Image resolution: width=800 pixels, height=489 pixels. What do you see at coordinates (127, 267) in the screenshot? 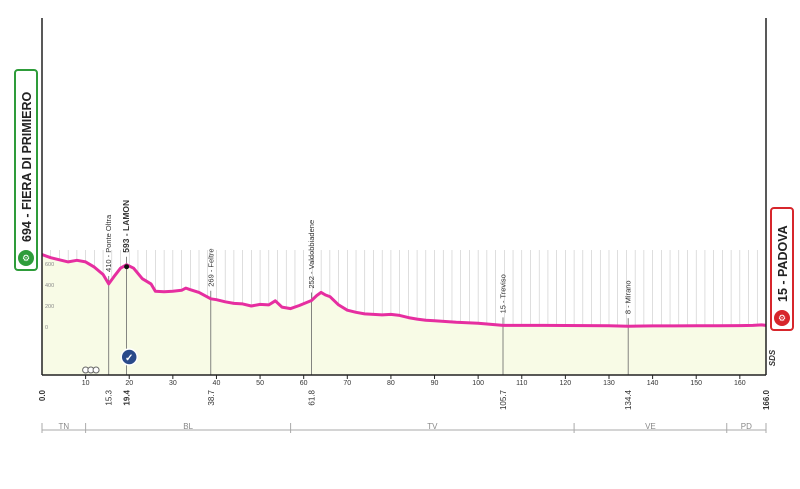
I see `sprint-dot` at bounding box center [127, 267].